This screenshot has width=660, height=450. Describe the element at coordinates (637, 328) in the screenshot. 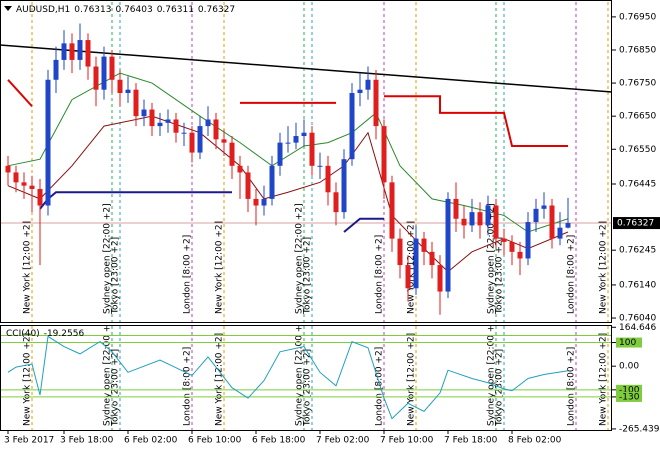

I see `y2-tick-label: 164.646` at that location.